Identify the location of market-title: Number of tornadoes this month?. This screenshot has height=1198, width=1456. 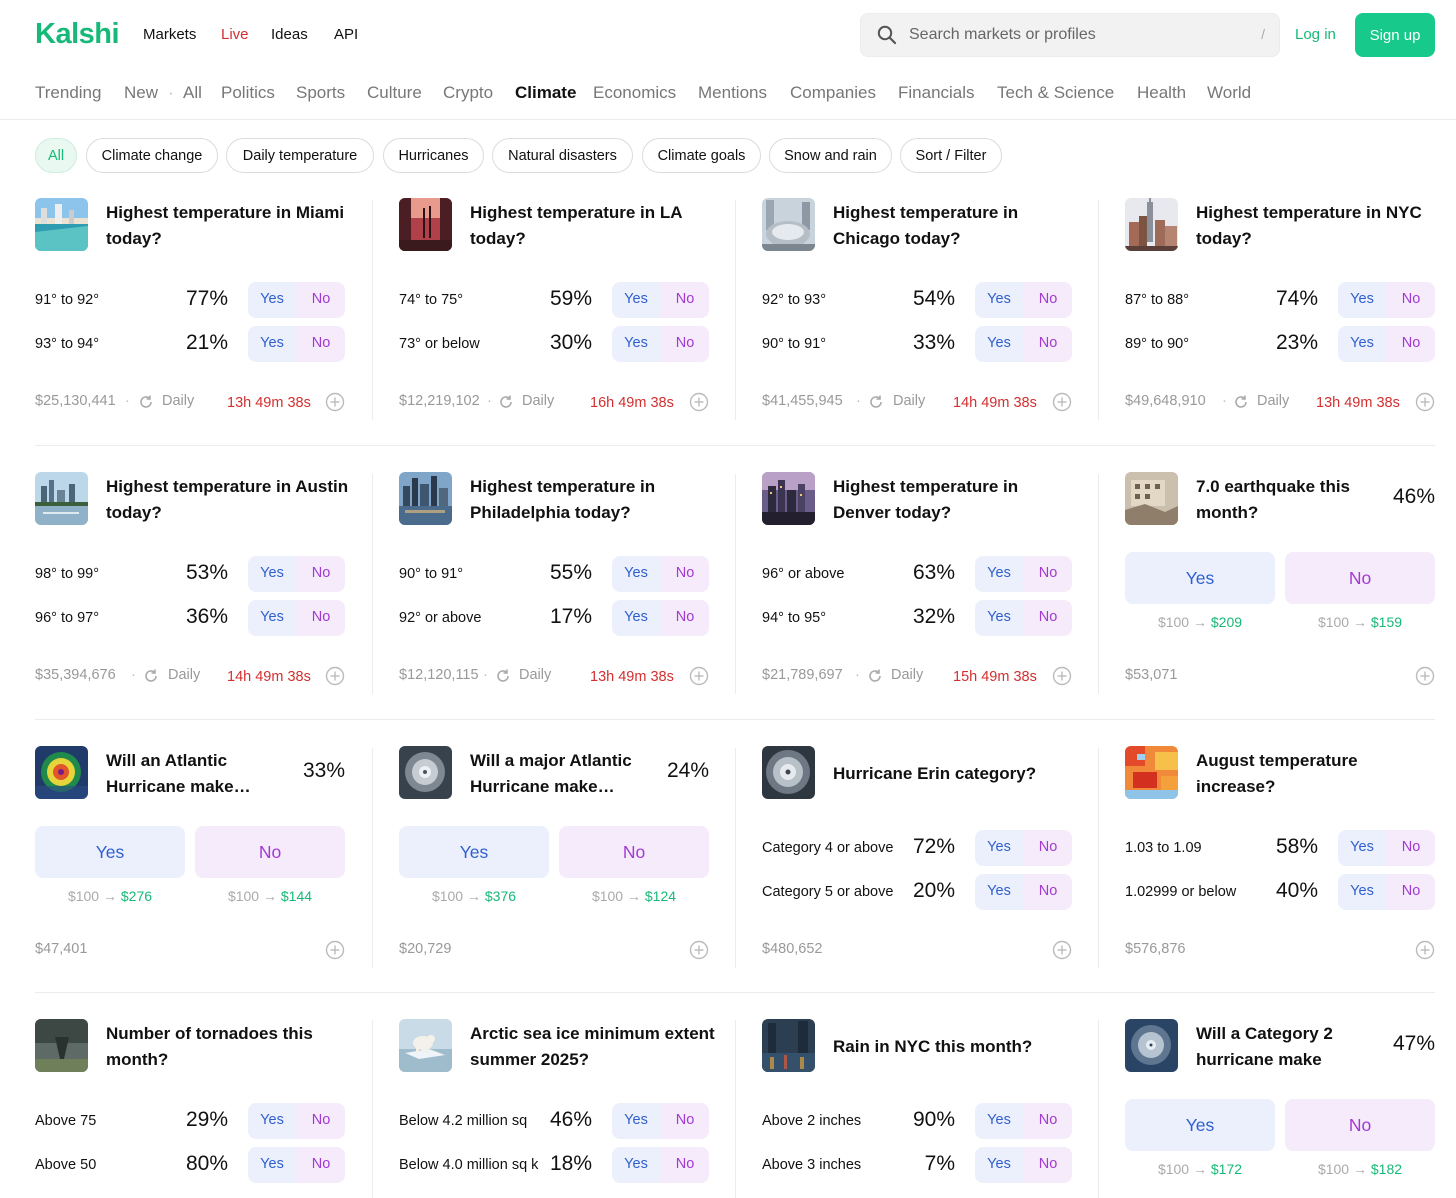
(209, 1046).